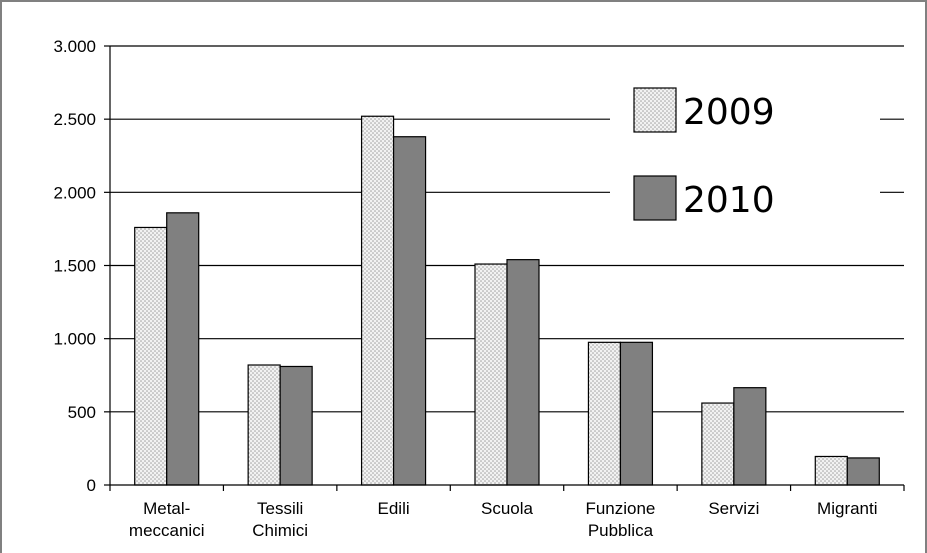 Image resolution: width=927 pixels, height=553 pixels. Describe the element at coordinates (166, 508) in the screenshot. I see `x-category-label: Metal-` at that location.